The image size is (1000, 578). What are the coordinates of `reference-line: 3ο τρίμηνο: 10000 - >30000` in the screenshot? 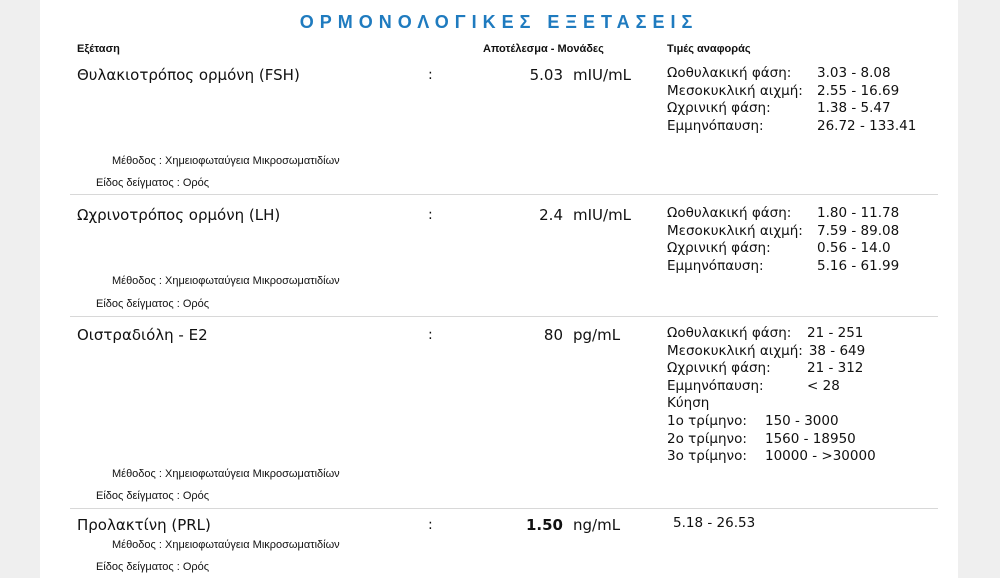 It's located at (771, 457).